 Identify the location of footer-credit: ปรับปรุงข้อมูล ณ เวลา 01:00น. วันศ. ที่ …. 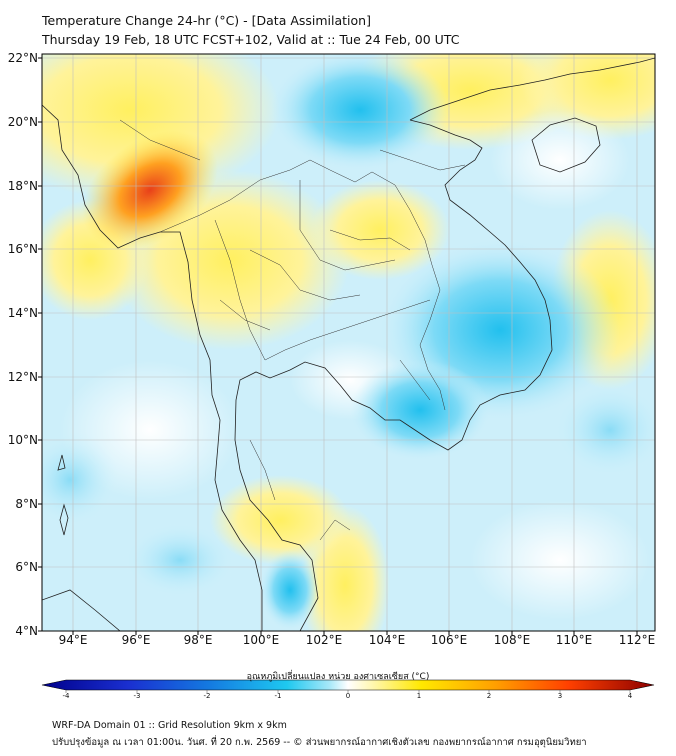
(319, 742).